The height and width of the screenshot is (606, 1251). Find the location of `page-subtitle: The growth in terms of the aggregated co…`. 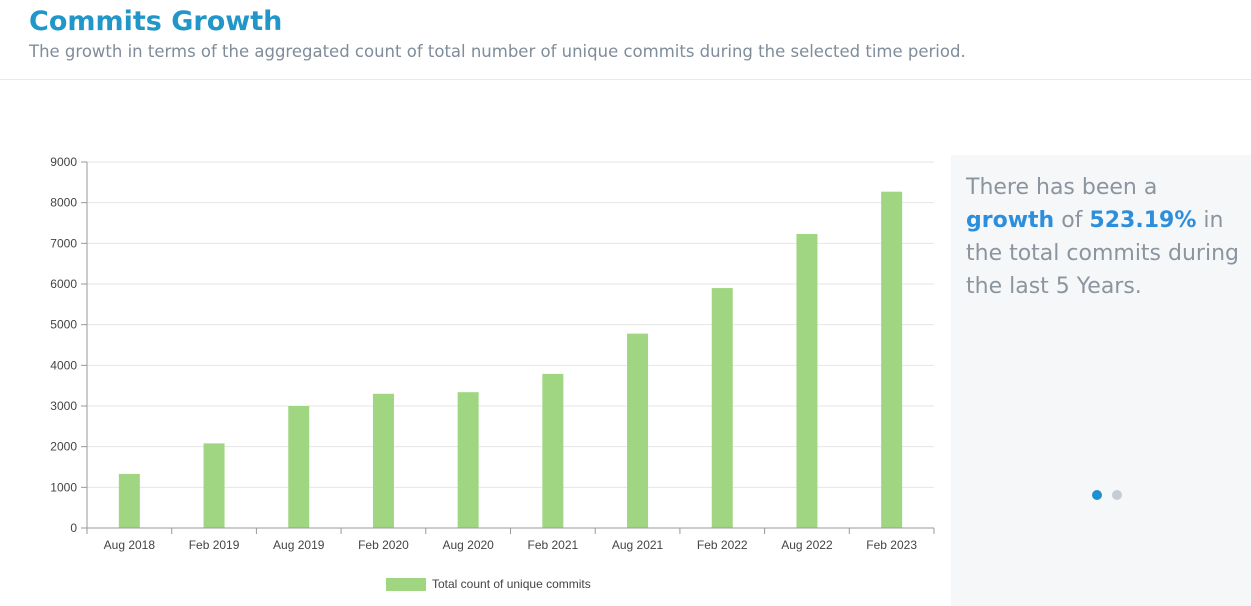

page-subtitle: The growth in terms of the aggregated co… is located at coordinates (497, 51).